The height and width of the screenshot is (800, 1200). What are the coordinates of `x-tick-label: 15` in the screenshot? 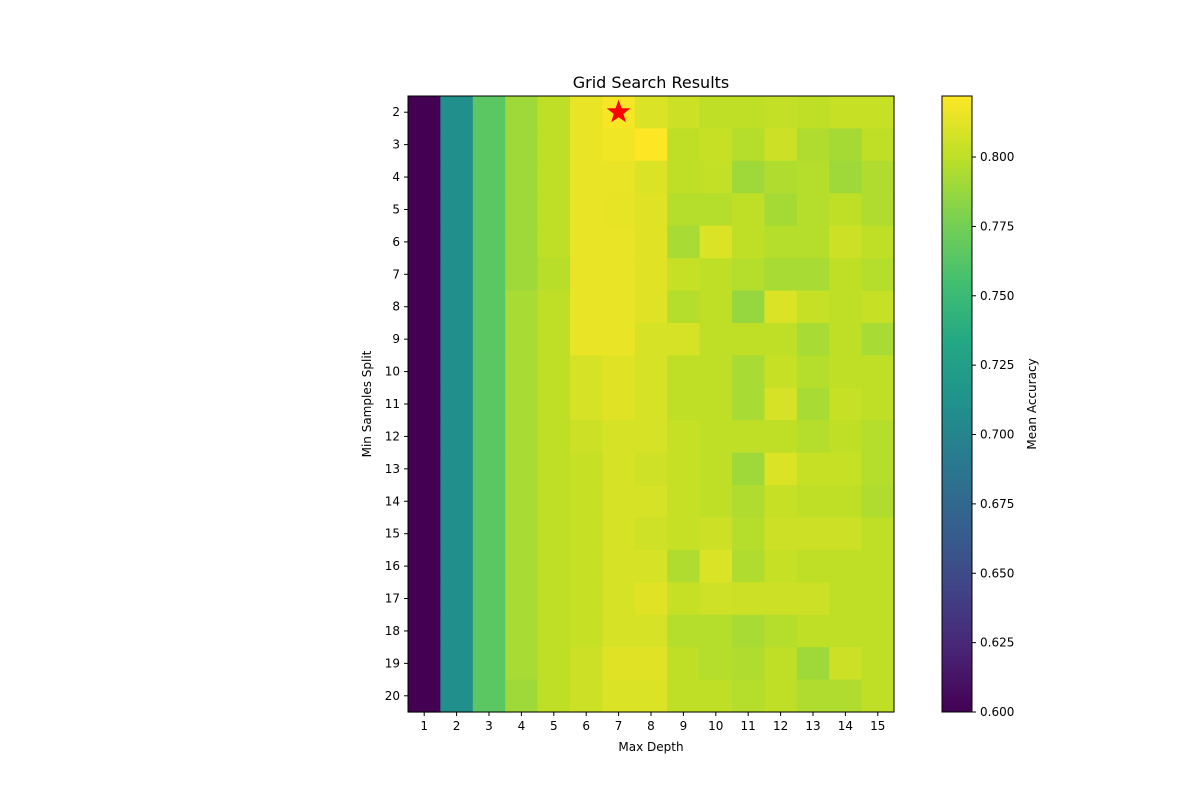 It's located at (877, 726).